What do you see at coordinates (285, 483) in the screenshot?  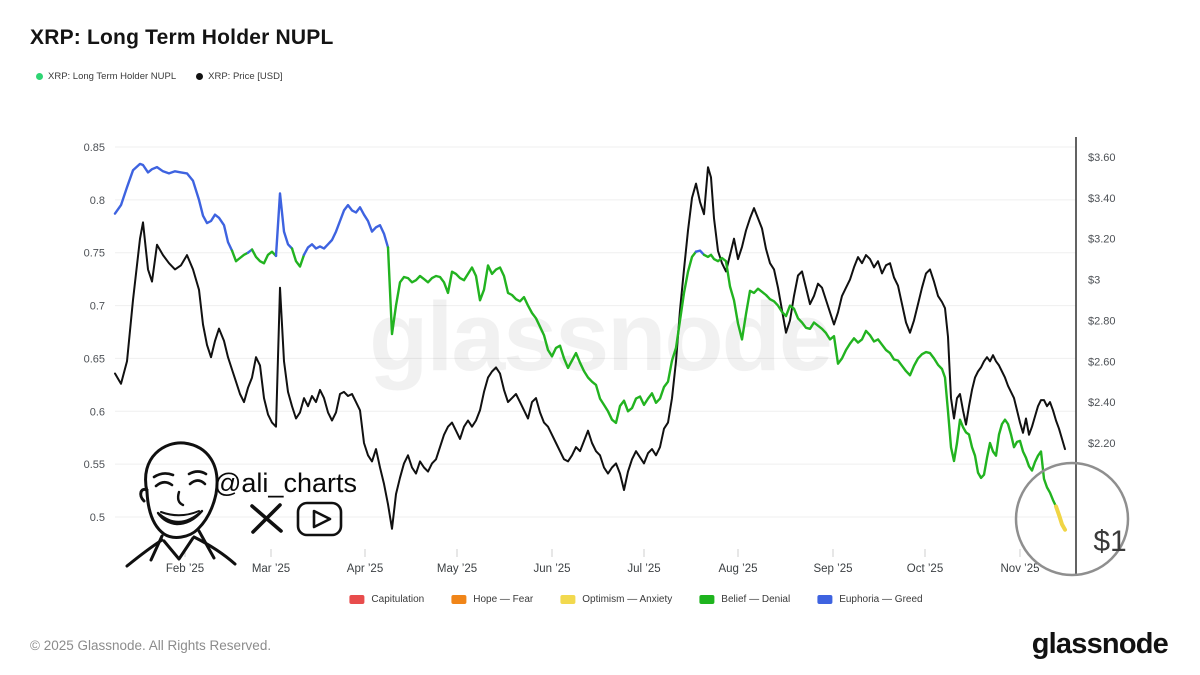 I see `analyst-handle: @ali_charts` at bounding box center [285, 483].